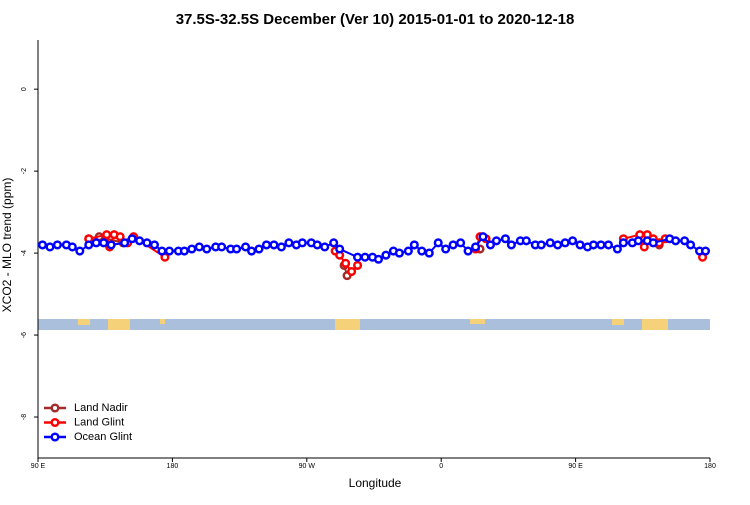 This screenshot has width=750, height=505. What do you see at coordinates (24, 253) in the screenshot?
I see `y-tick-label: -4` at bounding box center [24, 253].